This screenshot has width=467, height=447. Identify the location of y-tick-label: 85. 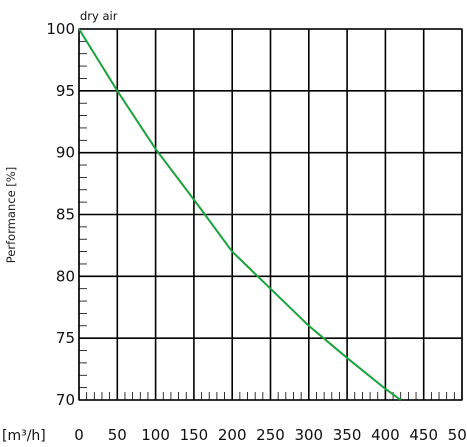
(65, 215).